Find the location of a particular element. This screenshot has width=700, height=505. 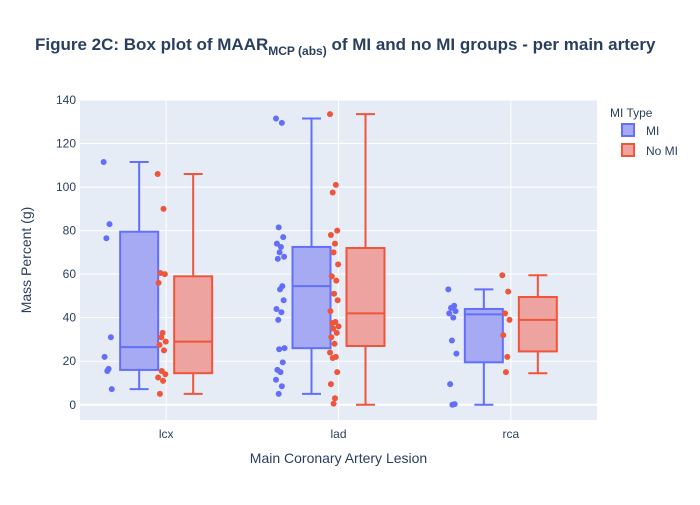

box-no-mi-rca is located at coordinates (537, 324).